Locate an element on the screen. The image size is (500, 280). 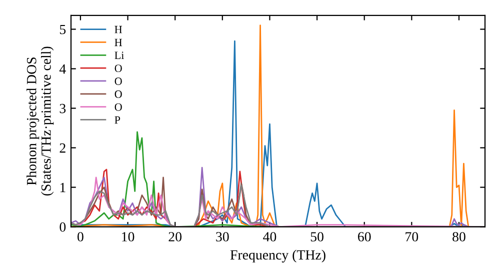
x-tick-label: 10 is located at coordinates (128, 237).